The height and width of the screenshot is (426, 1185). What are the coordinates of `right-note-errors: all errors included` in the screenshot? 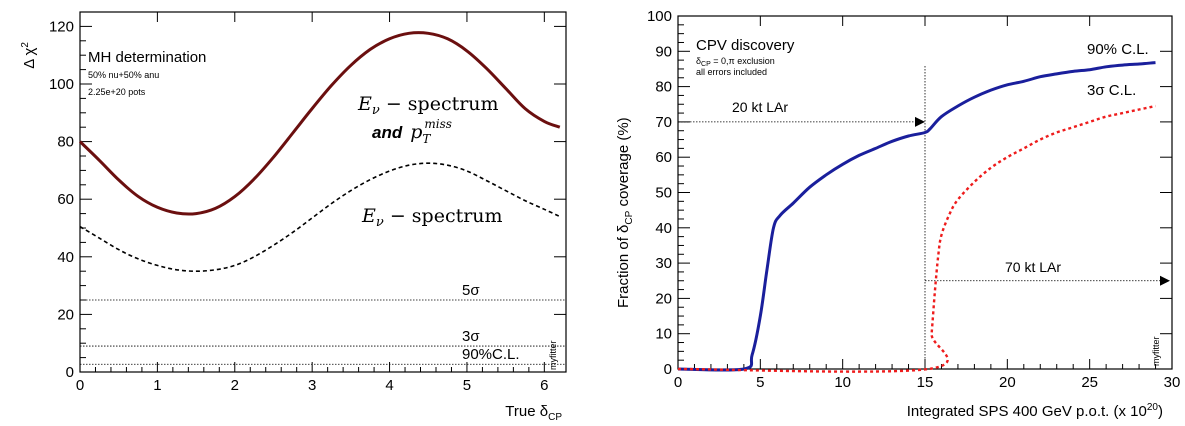 It's located at (731, 72).